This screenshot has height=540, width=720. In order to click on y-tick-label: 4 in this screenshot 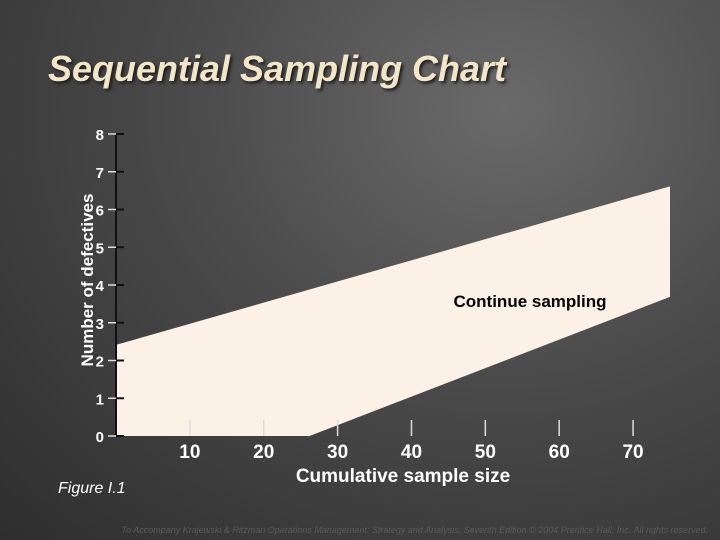, I will do `click(100, 286)`.